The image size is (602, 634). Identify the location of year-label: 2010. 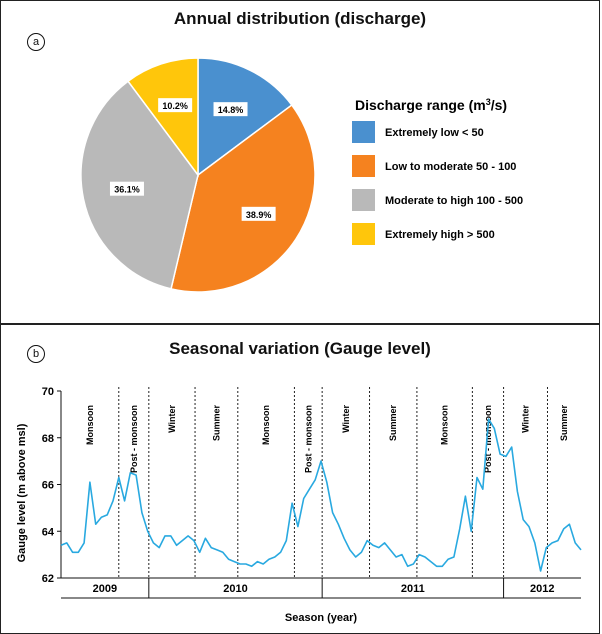
(235, 589).